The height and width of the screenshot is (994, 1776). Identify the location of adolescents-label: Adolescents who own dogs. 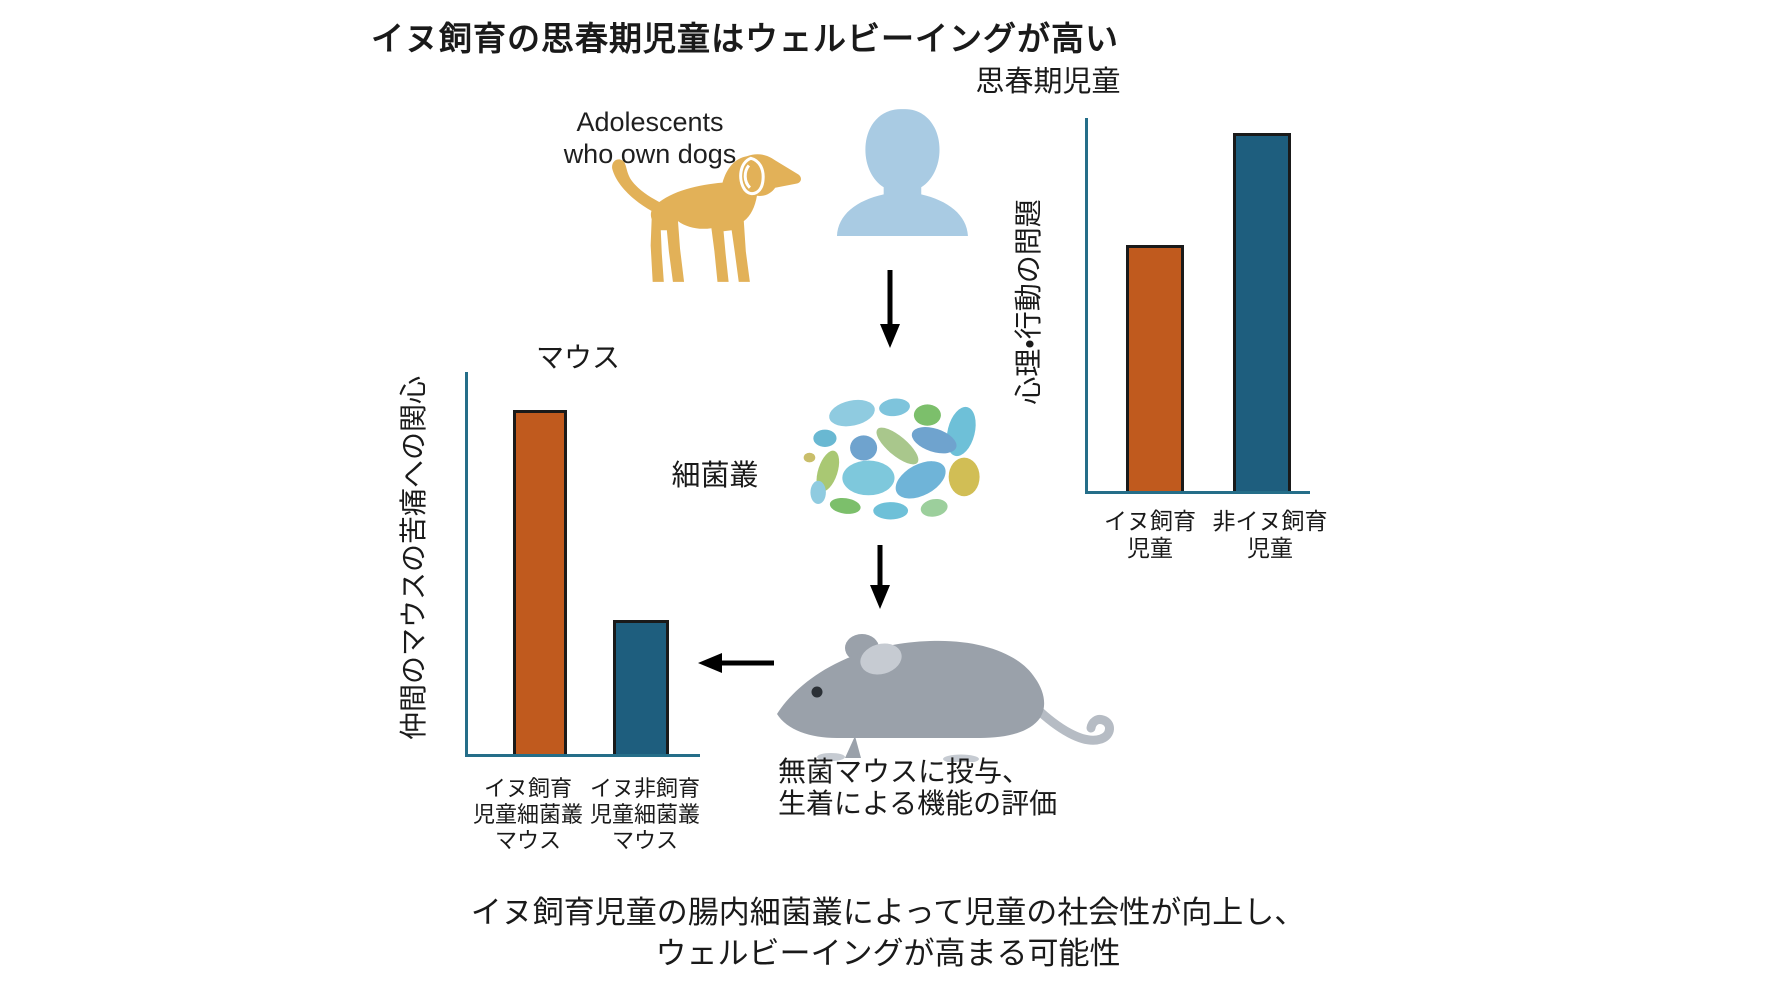
(650, 138).